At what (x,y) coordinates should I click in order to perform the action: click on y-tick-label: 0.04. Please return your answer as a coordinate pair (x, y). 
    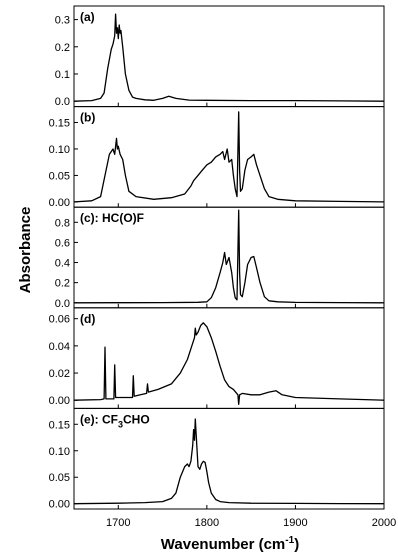
    Looking at the image, I should click on (59, 347).